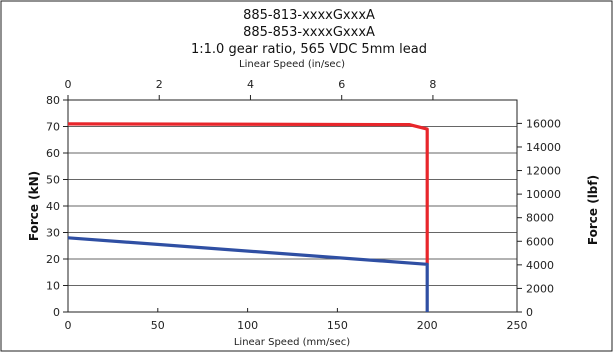  What do you see at coordinates (543, 147) in the screenshot?
I see `y-right-tick-label: 14000` at bounding box center [543, 147].